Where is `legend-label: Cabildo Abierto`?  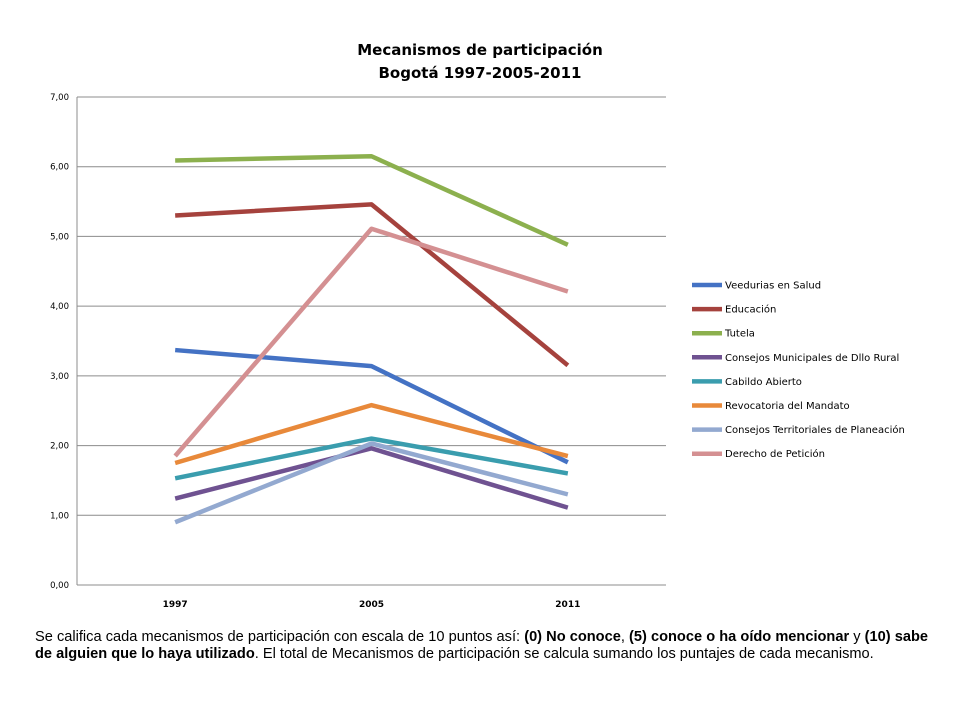 legend-label: Cabildo Abierto is located at coordinates (763, 382).